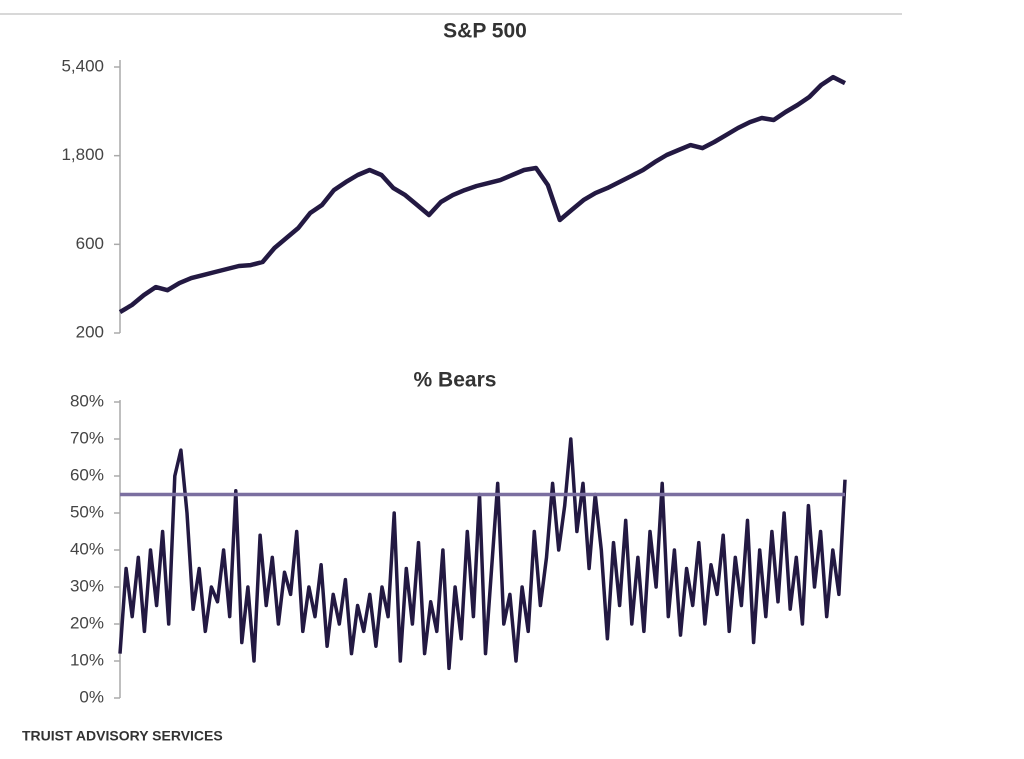 This screenshot has height=759, width=1024. I want to click on y-tick-label: 70%, so click(87, 437).